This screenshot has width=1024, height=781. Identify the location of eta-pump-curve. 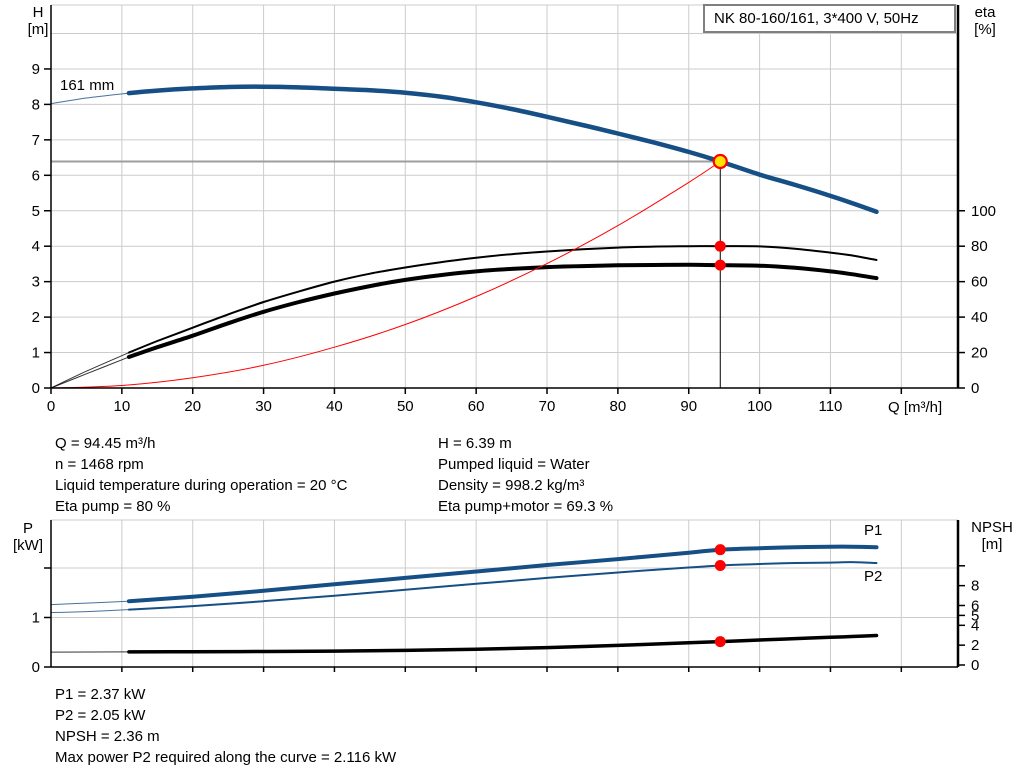
(502, 299).